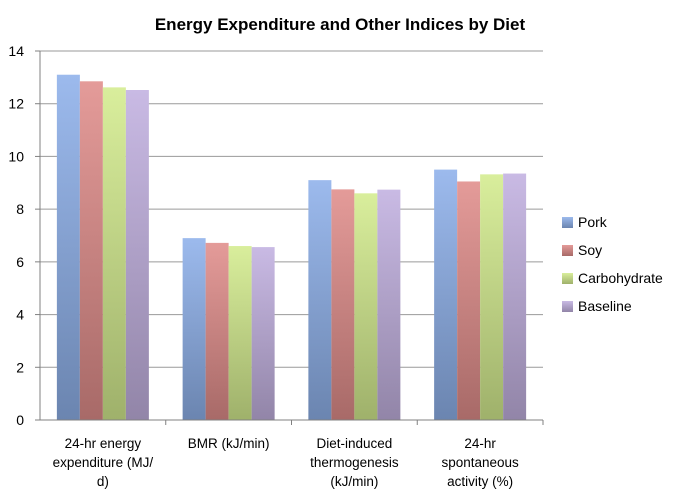 Image resolution: width=680 pixels, height=500 pixels. Describe the element at coordinates (354, 462) in the screenshot. I see `x-category-label: Diet-induced thermogenesis (kJ/min)` at that location.